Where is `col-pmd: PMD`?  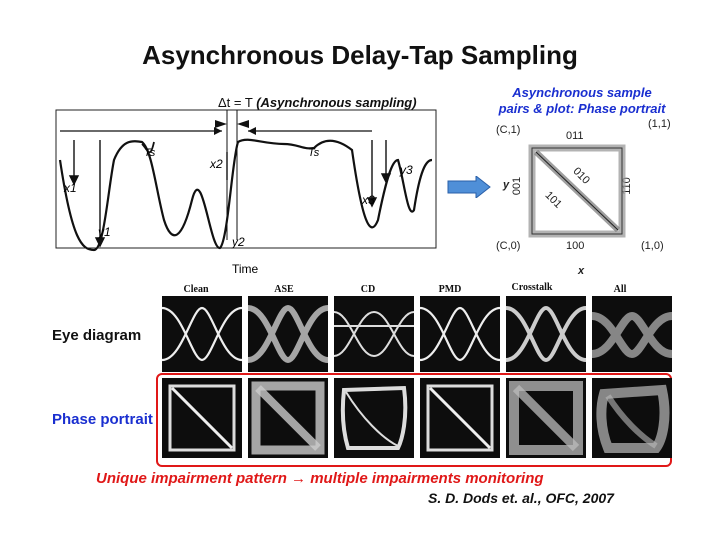
col-pmd: PMD is located at coordinates (450, 289).